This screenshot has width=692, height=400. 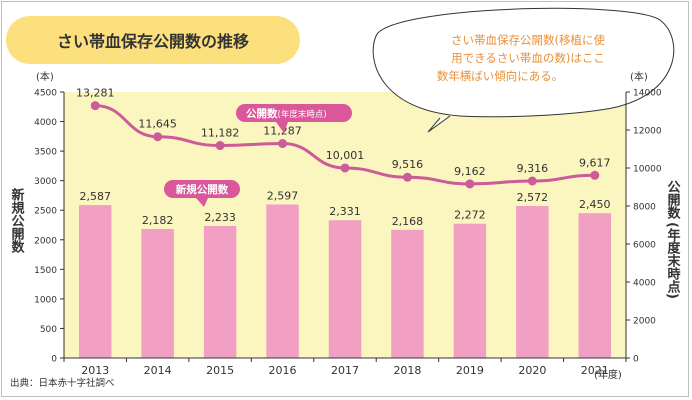 I want to click on left-tick-label: 3000, so click(x=45, y=182).